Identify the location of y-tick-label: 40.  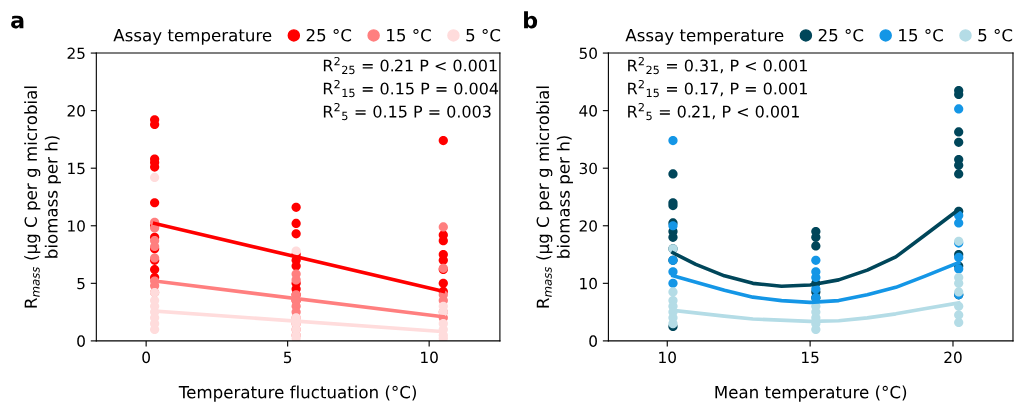
(588, 111).